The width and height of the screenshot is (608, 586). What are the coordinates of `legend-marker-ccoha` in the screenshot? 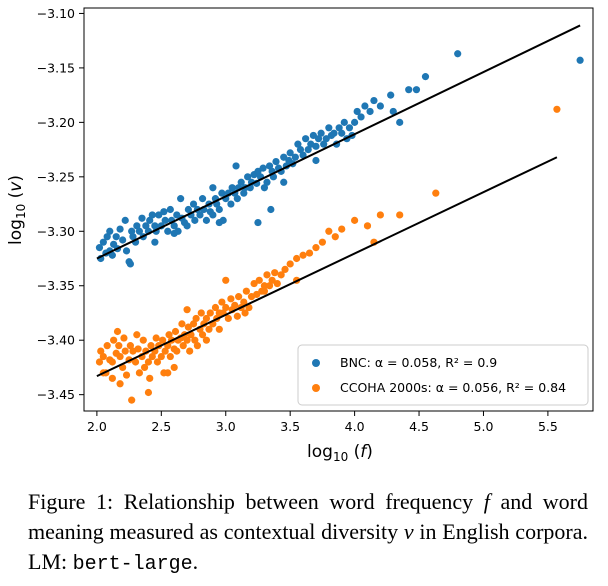 It's located at (316, 388).